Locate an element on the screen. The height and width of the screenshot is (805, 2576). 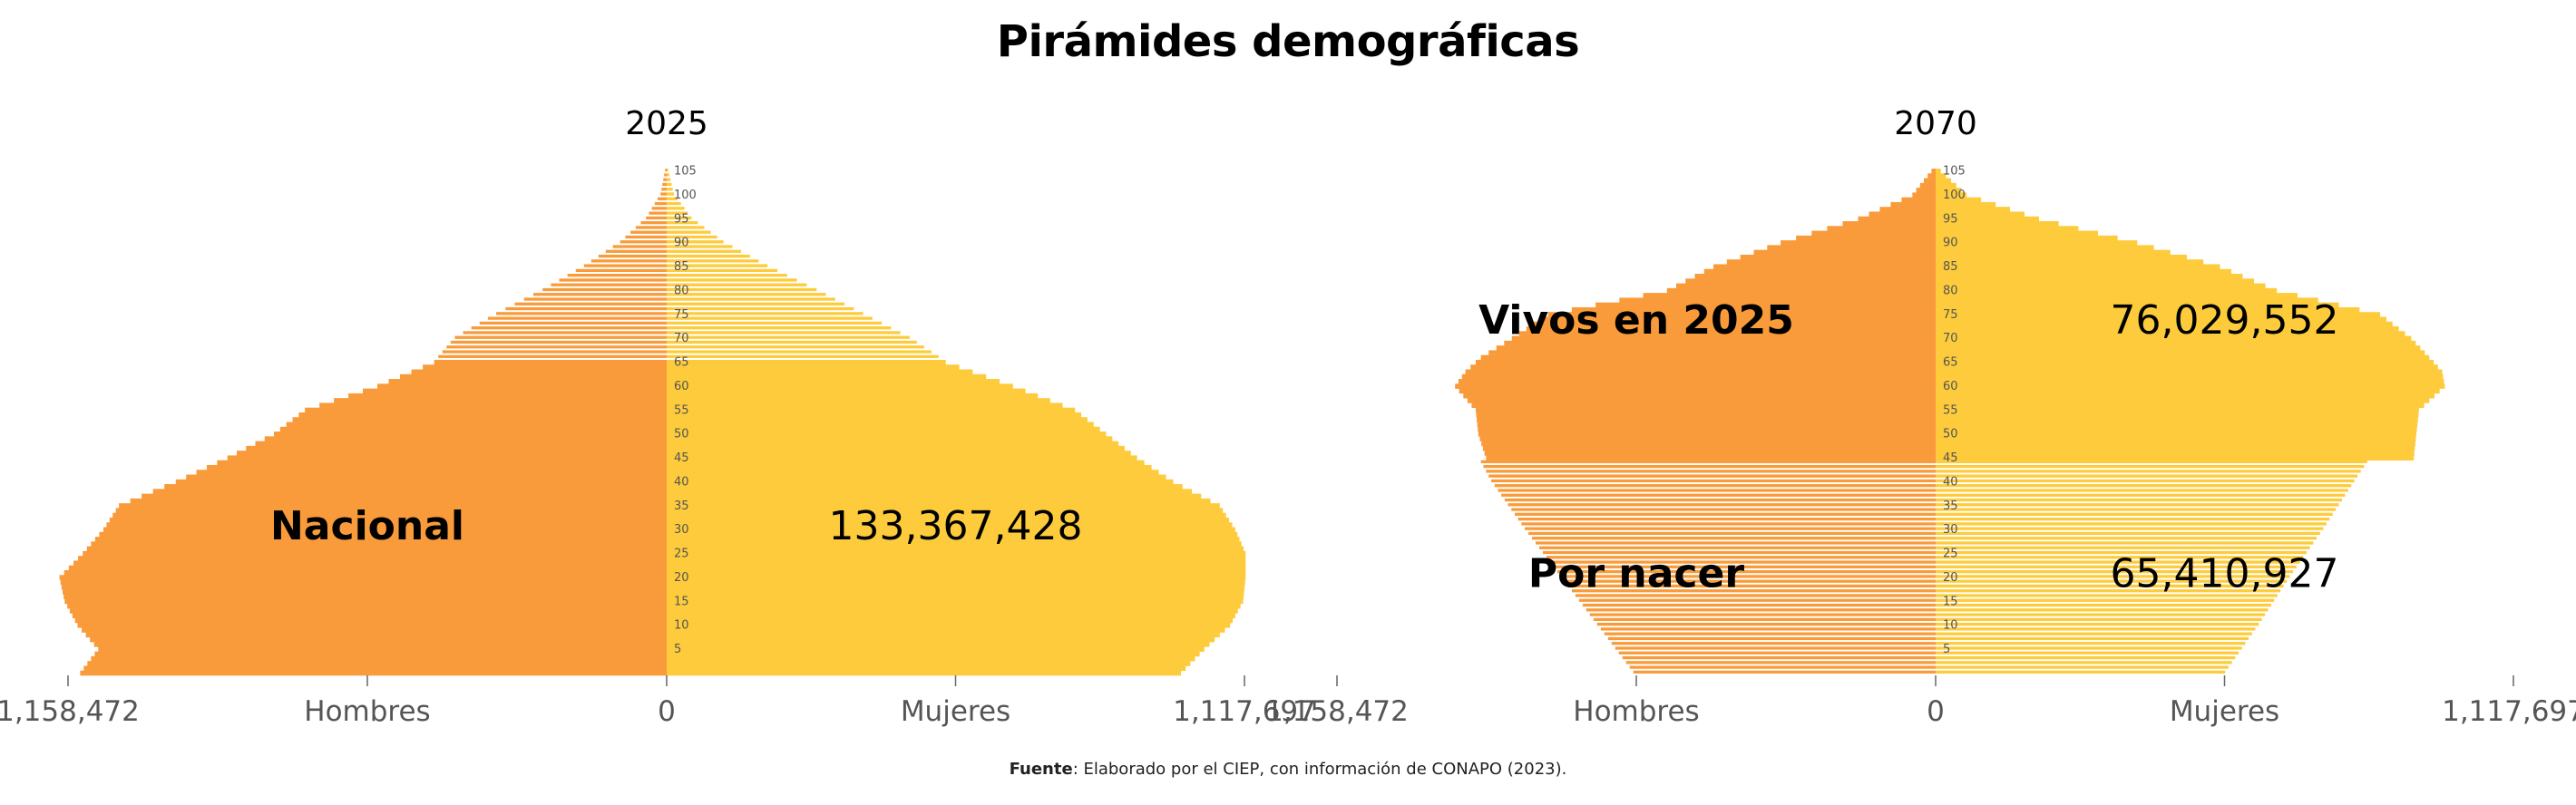
x-tick-label: Hombres is located at coordinates (1636, 711).